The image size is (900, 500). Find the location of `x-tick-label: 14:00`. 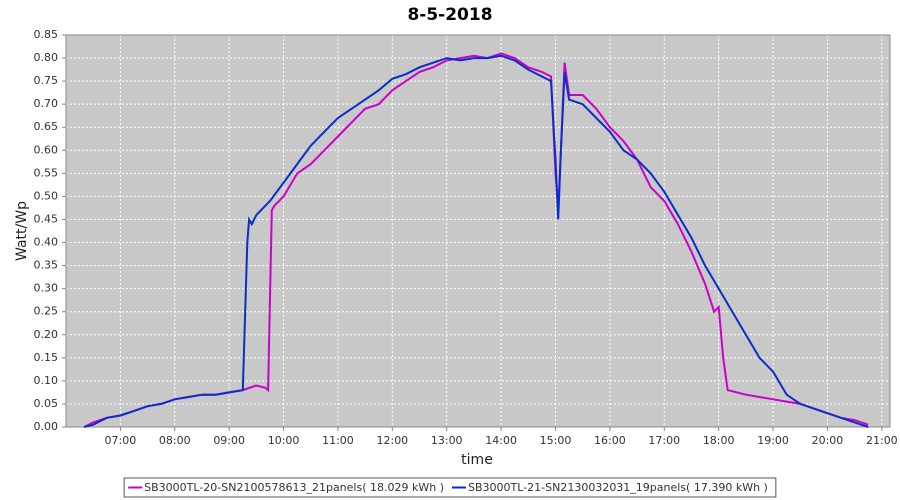

x-tick-label: 14:00 is located at coordinates (501, 440).